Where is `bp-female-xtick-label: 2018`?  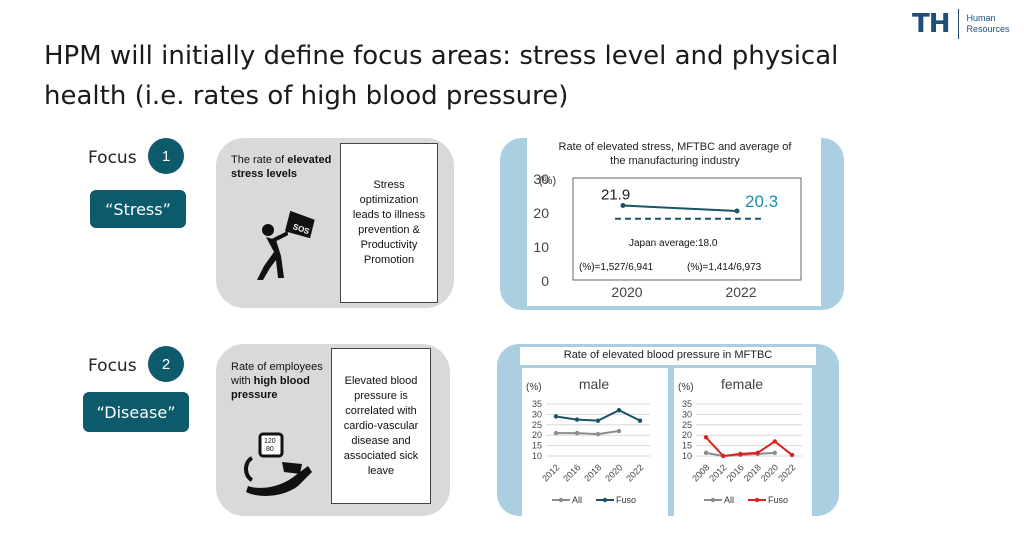 bp-female-xtick-label: 2018 is located at coordinates (752, 472).